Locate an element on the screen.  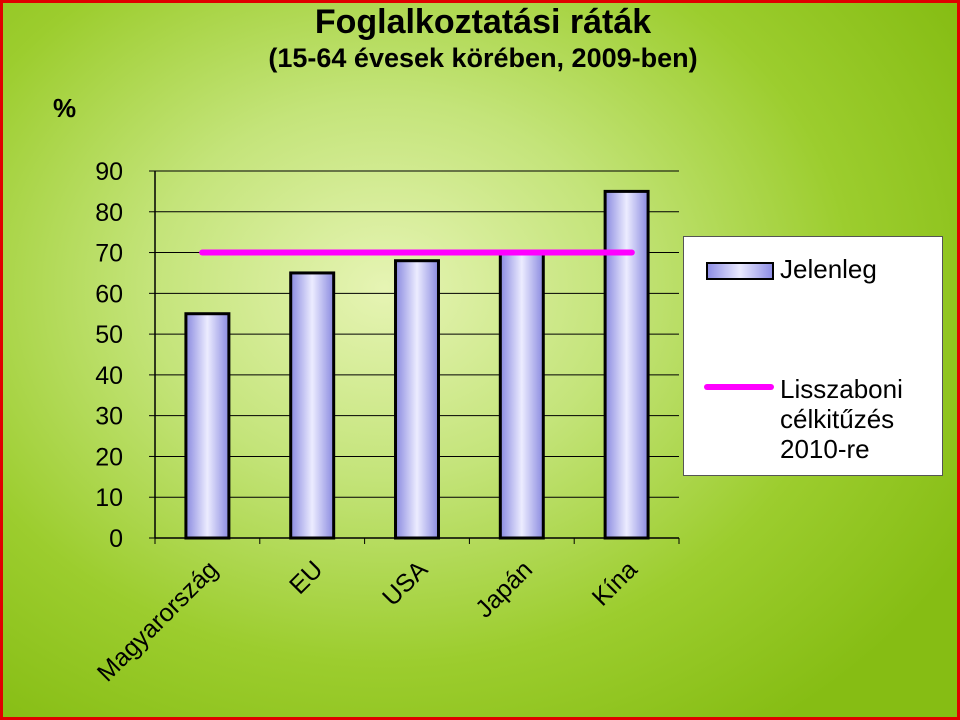
y-tick-label: 40 is located at coordinates (109, 376).